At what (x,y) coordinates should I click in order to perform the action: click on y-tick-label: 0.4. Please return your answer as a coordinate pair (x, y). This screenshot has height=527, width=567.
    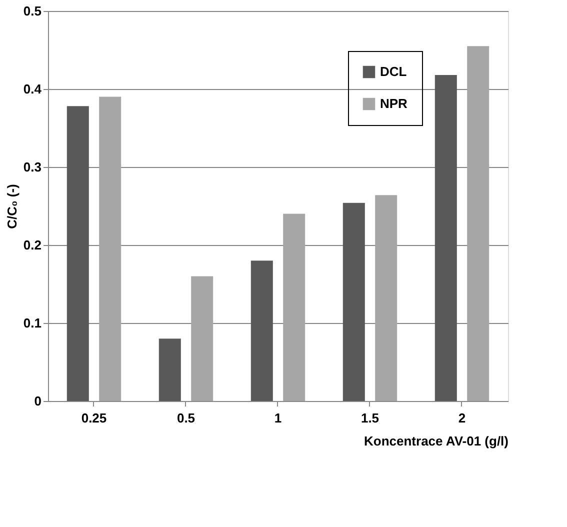
    Looking at the image, I should click on (32, 89).